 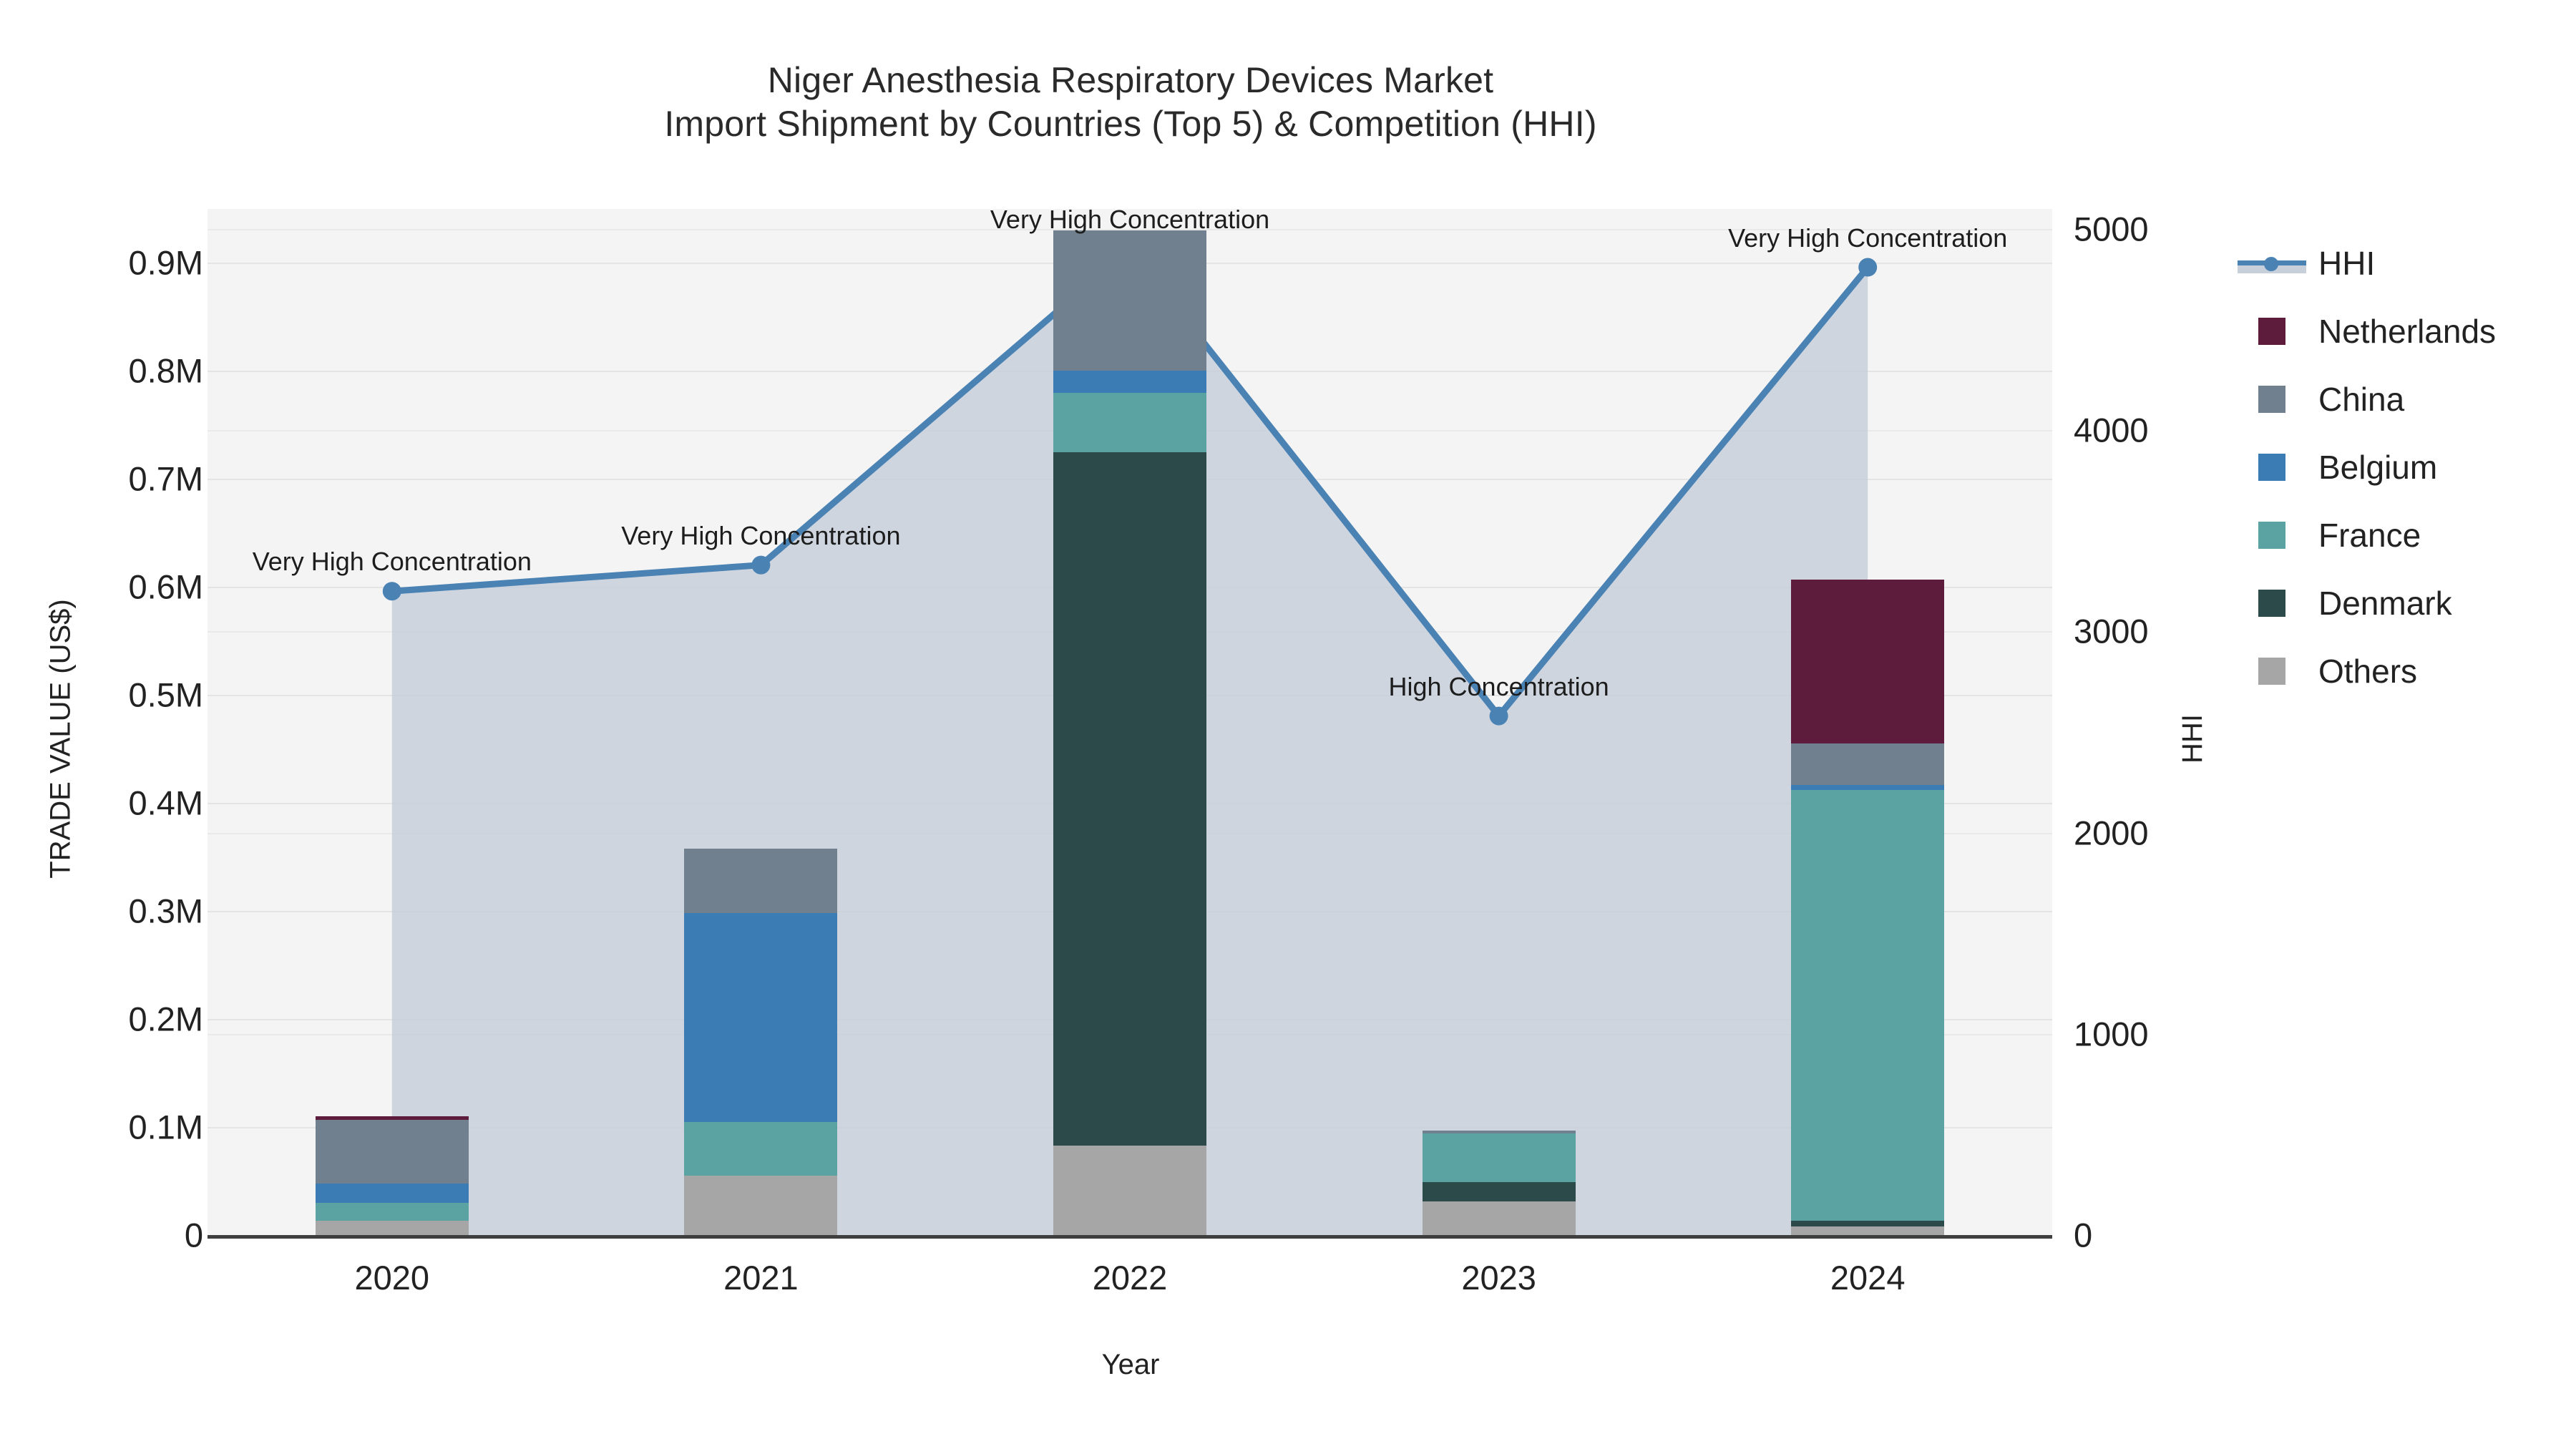 I want to click on bar-segment-netherlands-2020, so click(x=392, y=1118).